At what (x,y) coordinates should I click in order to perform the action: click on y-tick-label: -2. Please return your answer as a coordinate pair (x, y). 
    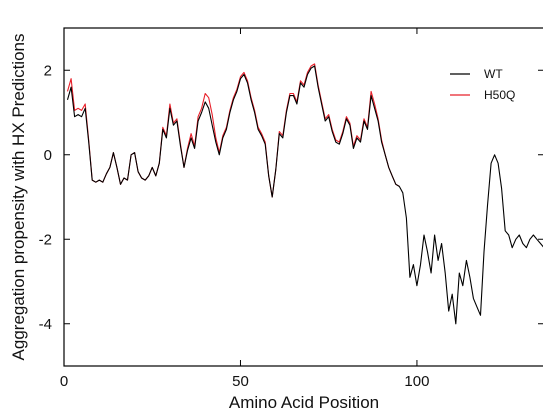
    Looking at the image, I should click on (45, 239).